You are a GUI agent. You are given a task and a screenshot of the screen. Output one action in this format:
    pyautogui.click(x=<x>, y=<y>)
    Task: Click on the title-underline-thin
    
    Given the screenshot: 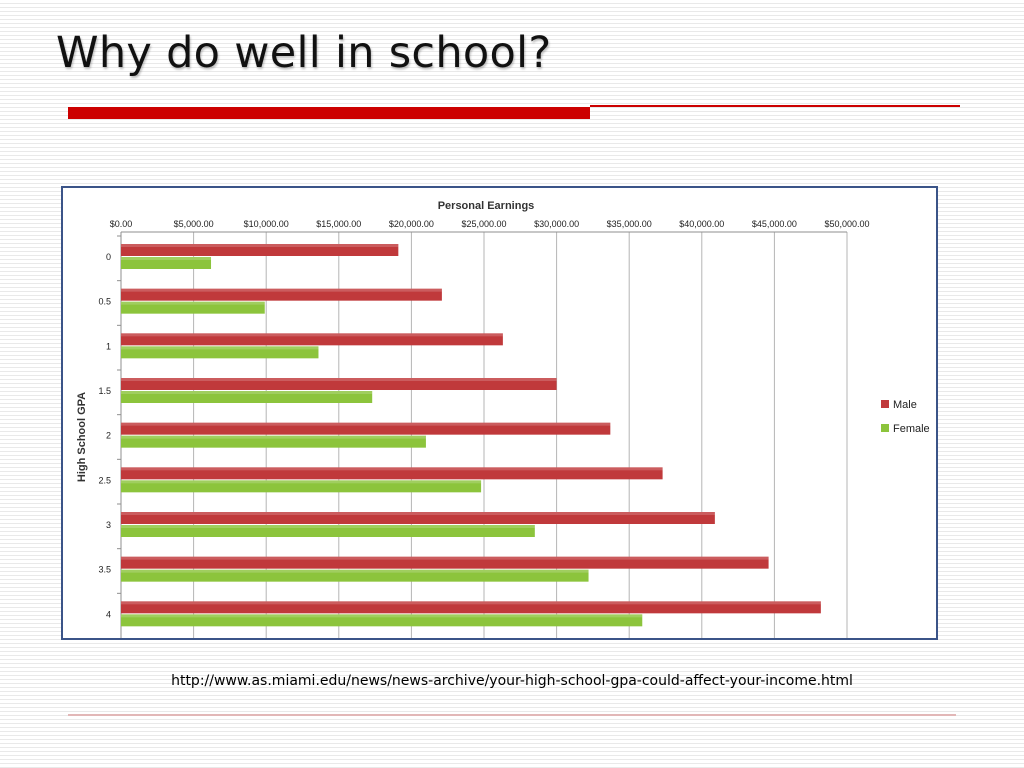 What is the action you would take?
    pyautogui.click(x=775, y=106)
    